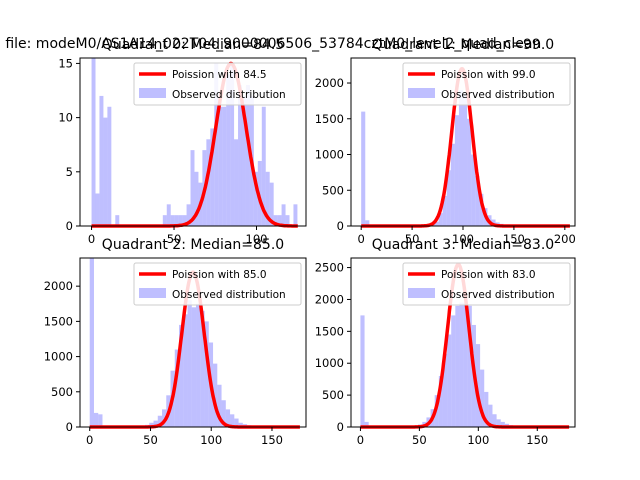  I want to click on y-tick-label: 10, so click(65, 118).